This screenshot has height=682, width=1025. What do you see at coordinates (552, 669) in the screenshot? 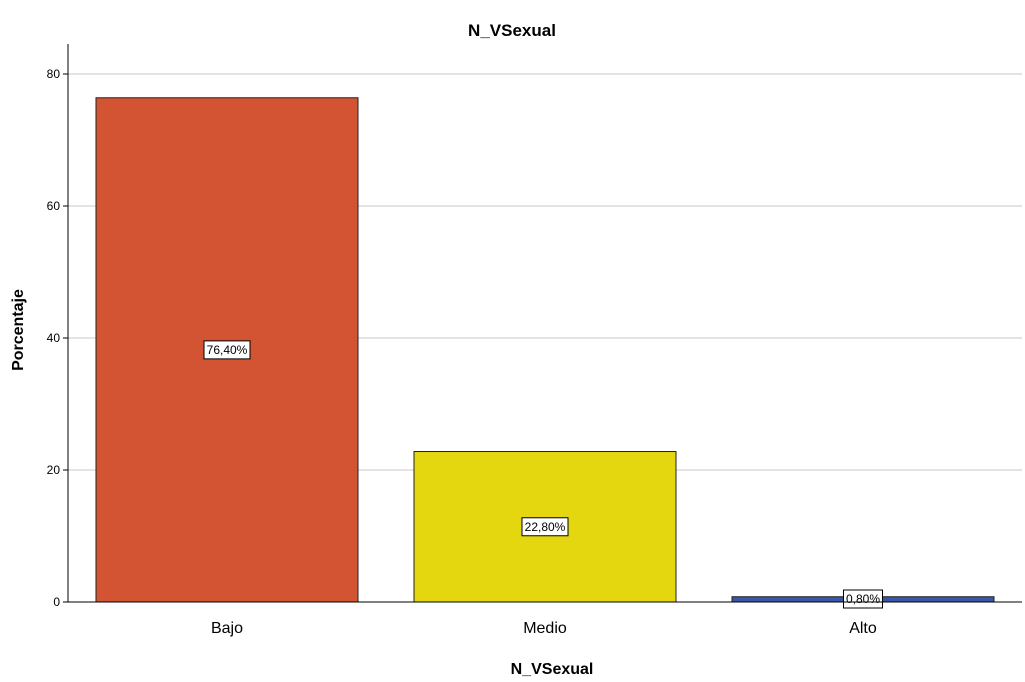
I see `x-axis-title: N_VSexual` at bounding box center [552, 669].